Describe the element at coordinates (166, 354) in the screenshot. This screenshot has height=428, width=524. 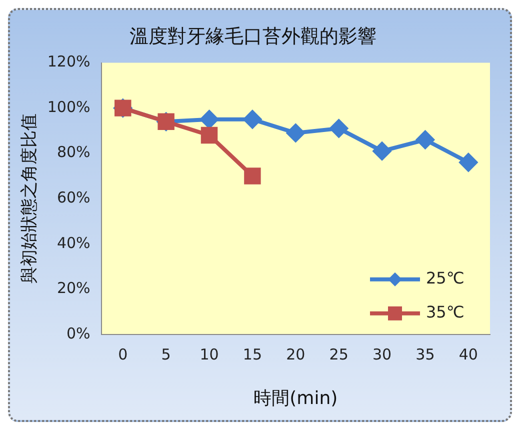
I see `x-tick-label: 5` at that location.